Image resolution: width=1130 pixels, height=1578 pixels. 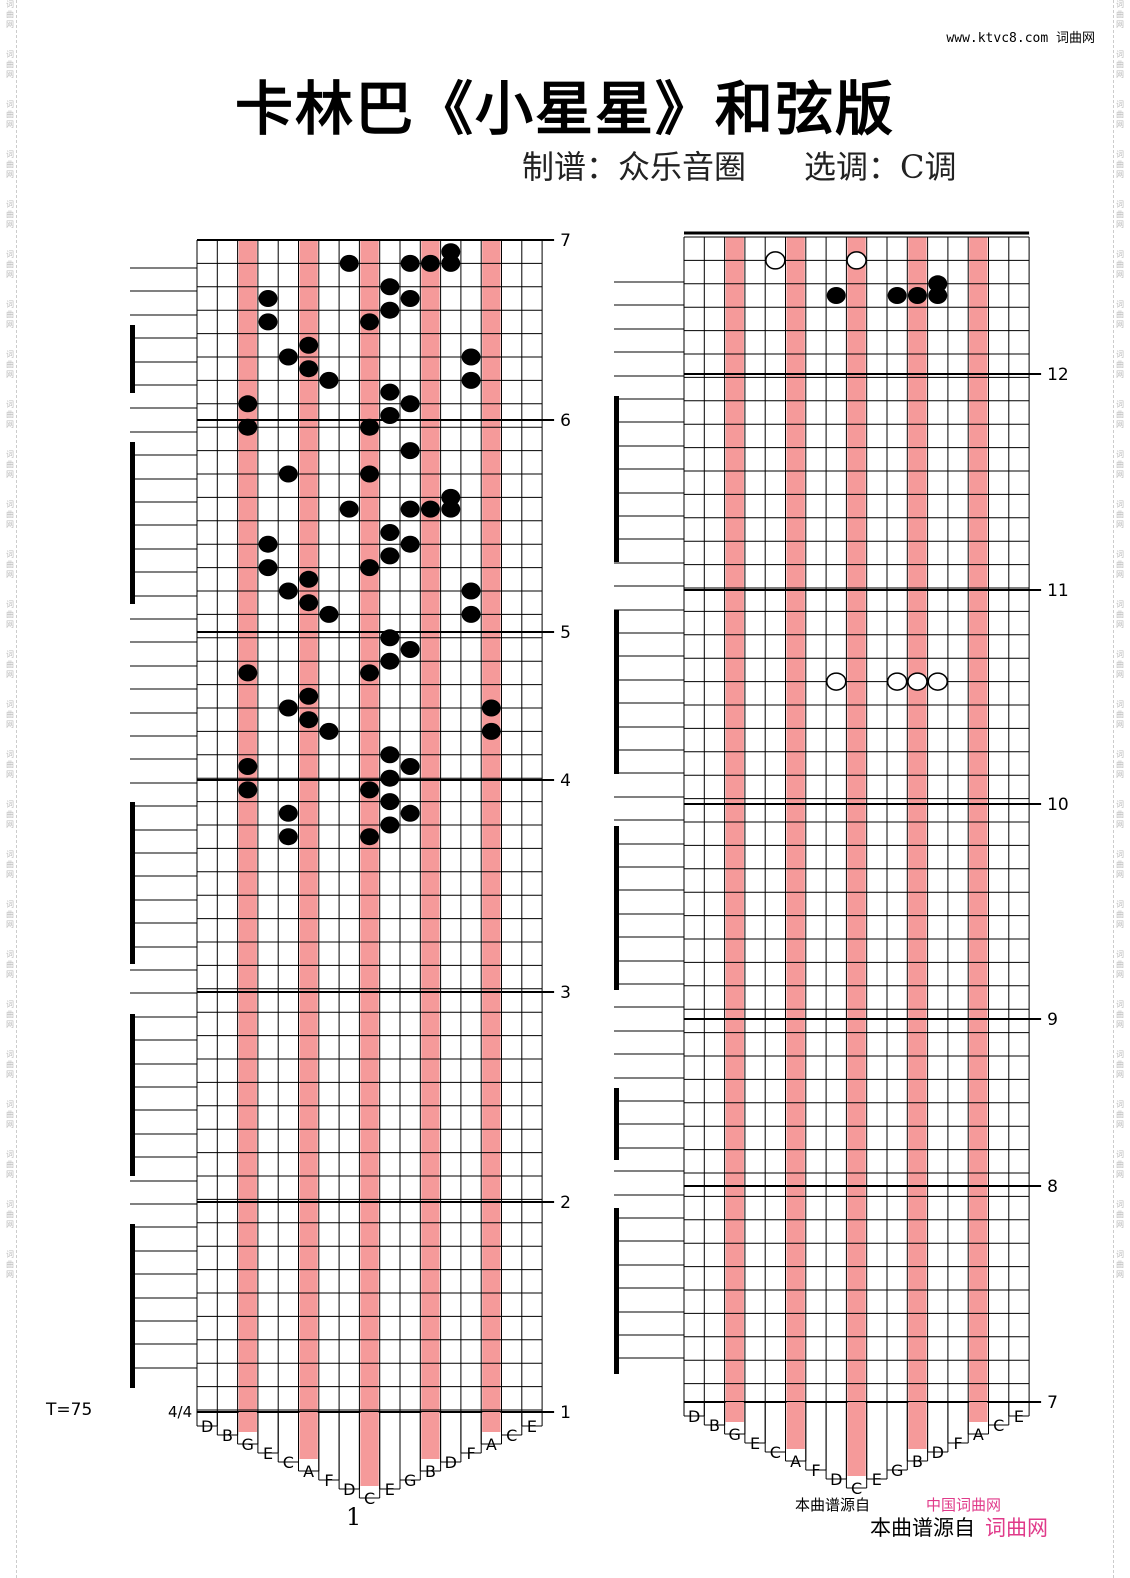 I want to click on measure-number: 11, so click(x=1058, y=591).